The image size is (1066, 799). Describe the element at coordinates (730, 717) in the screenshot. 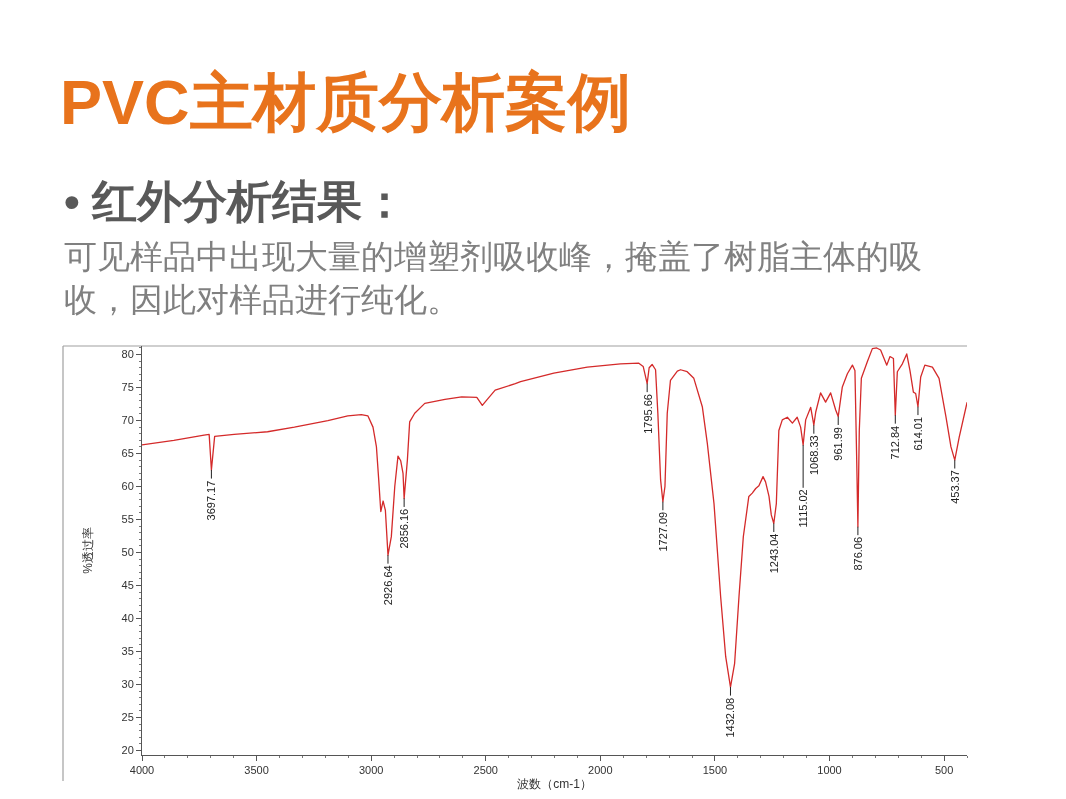

I see `annotation: 1432.08` at that location.